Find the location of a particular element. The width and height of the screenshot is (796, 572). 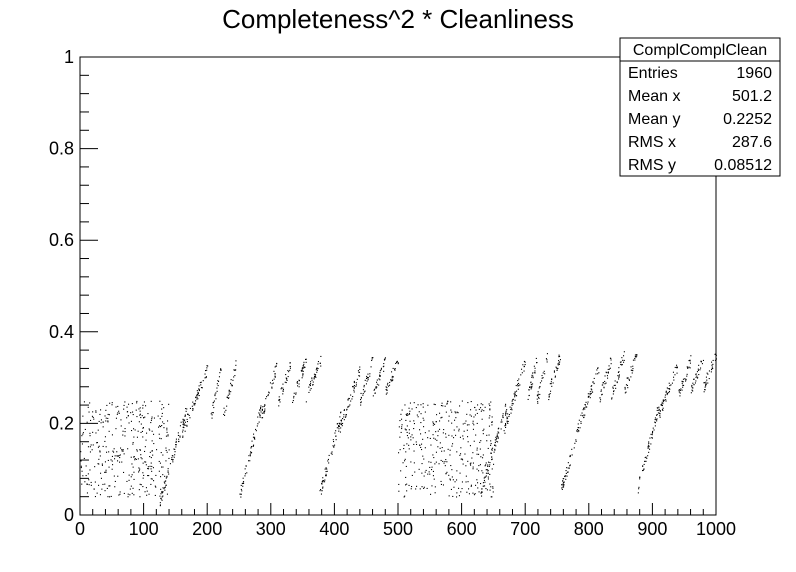

stats-rms-y-label: RMS y is located at coordinates (652, 165).